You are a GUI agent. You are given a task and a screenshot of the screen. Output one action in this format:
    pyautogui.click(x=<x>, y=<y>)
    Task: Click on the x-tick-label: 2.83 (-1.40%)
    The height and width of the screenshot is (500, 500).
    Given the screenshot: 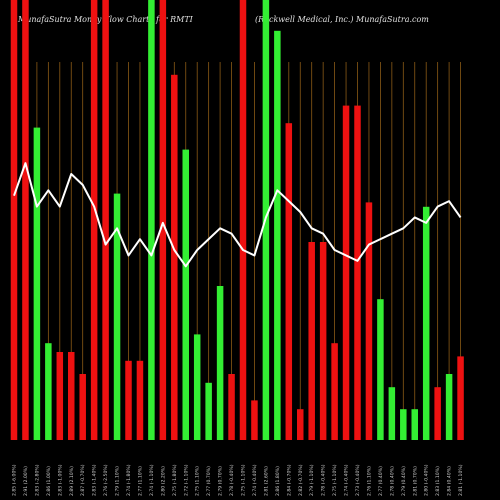 What is the action you would take?
    pyautogui.click(x=95, y=480)
    